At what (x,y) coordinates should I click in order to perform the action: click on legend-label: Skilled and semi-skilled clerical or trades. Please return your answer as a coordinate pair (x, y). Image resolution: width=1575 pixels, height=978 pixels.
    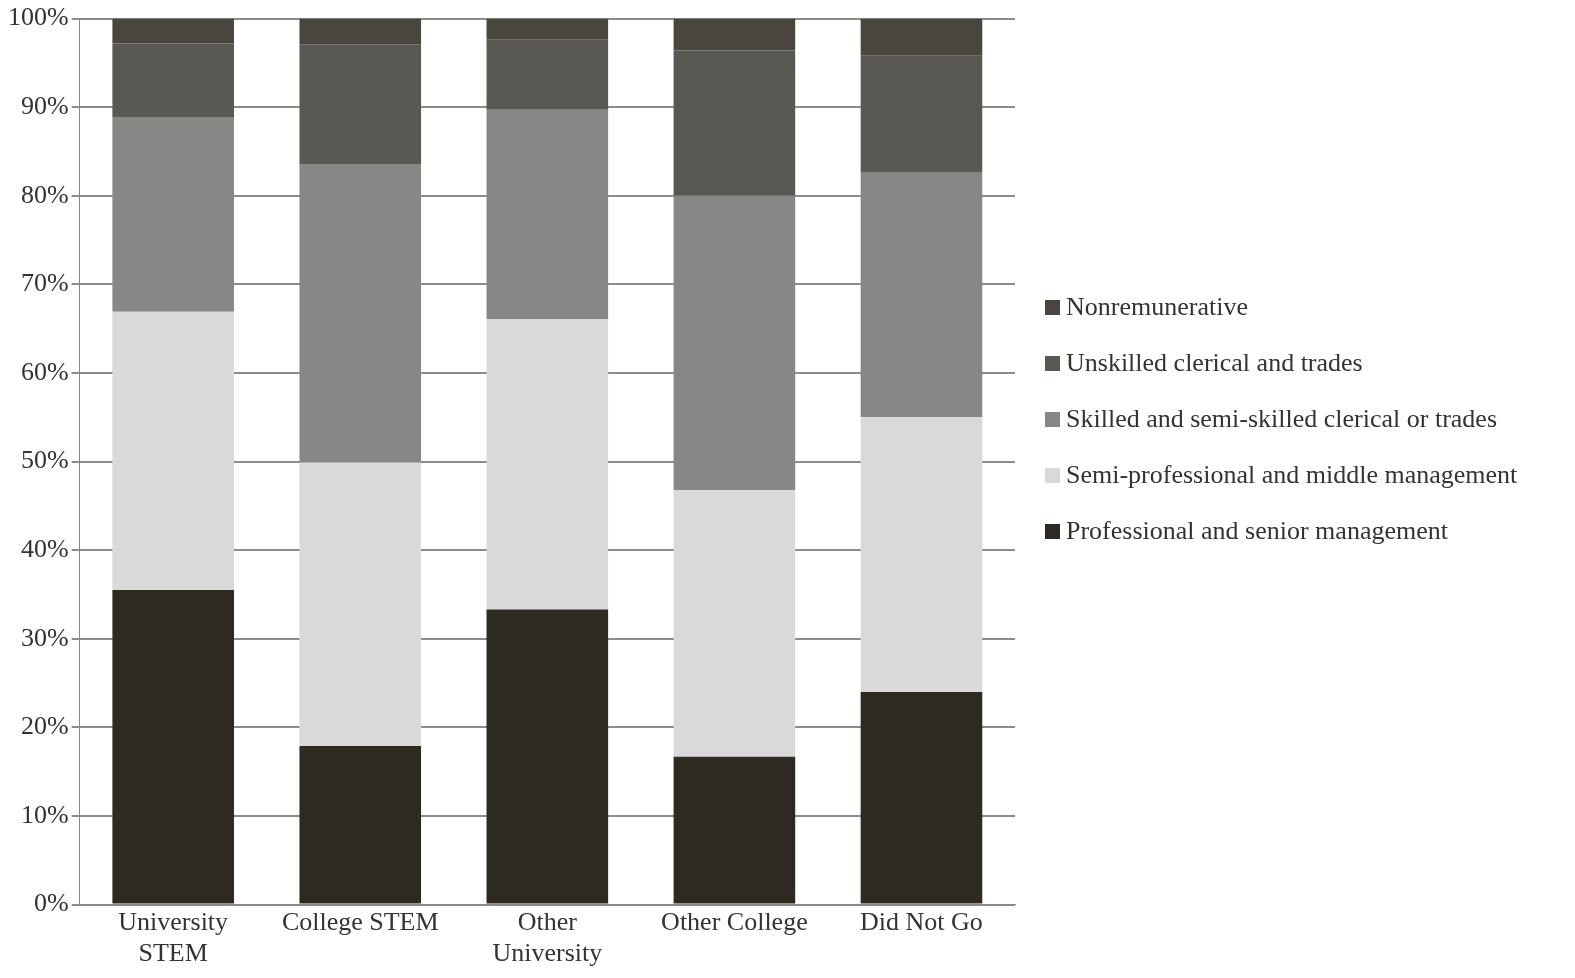
    Looking at the image, I should click on (1282, 419).